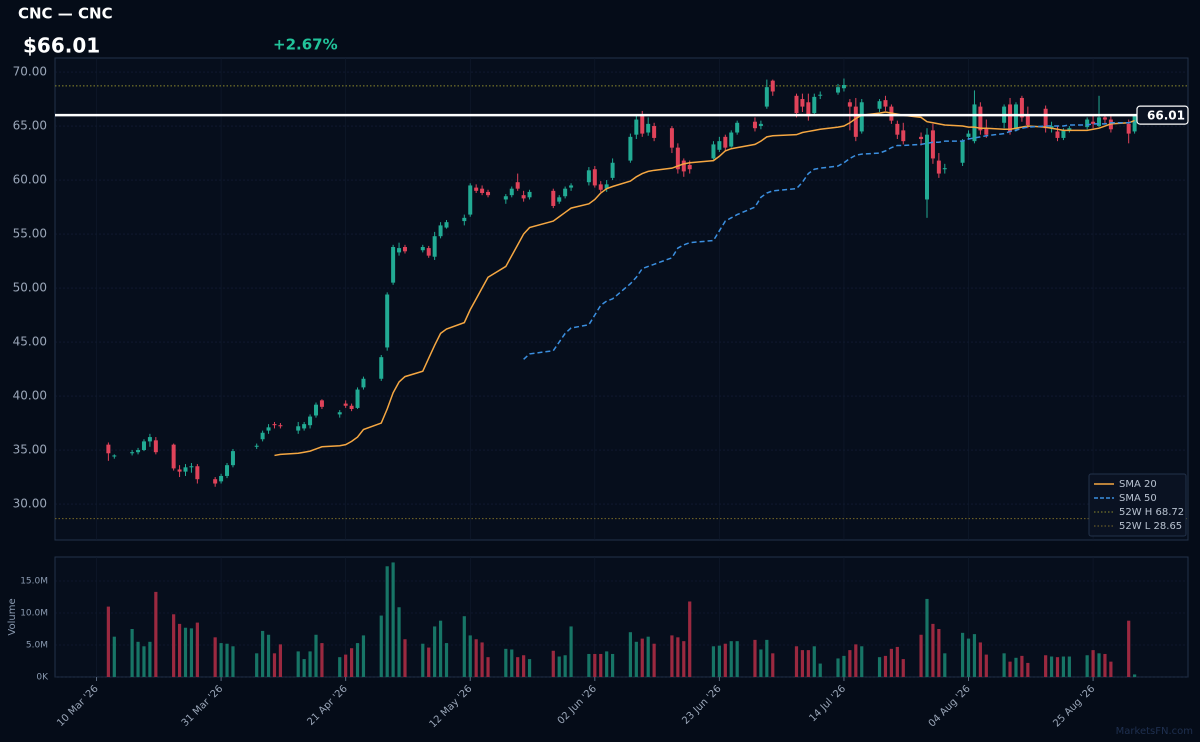  Describe the element at coordinates (30, 234) in the screenshot. I see `y-tick-label: 55.00` at that location.